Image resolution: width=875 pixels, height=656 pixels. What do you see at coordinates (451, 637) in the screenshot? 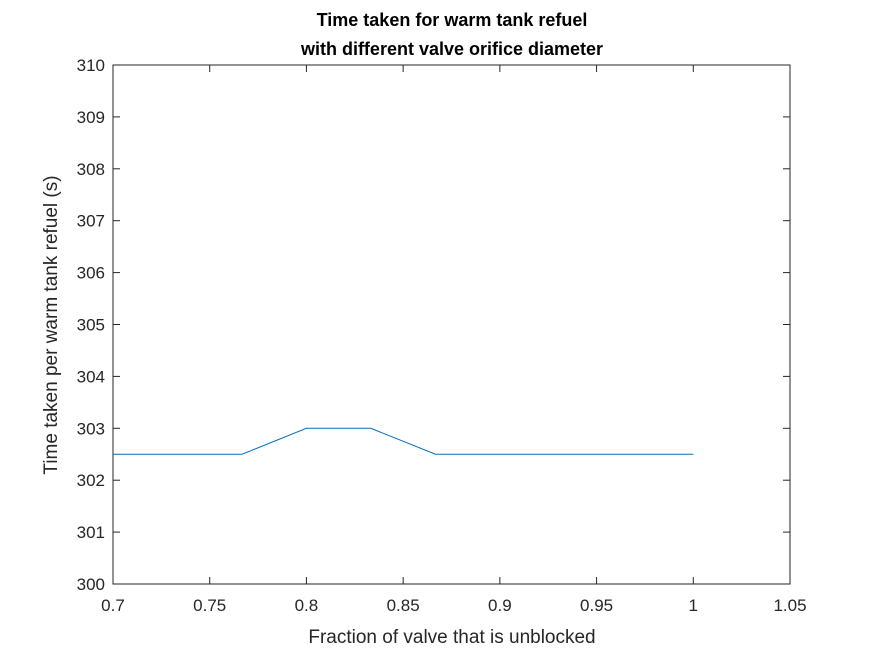
I see `x-axis-label: Fraction of valve that is unblocked` at bounding box center [451, 637].